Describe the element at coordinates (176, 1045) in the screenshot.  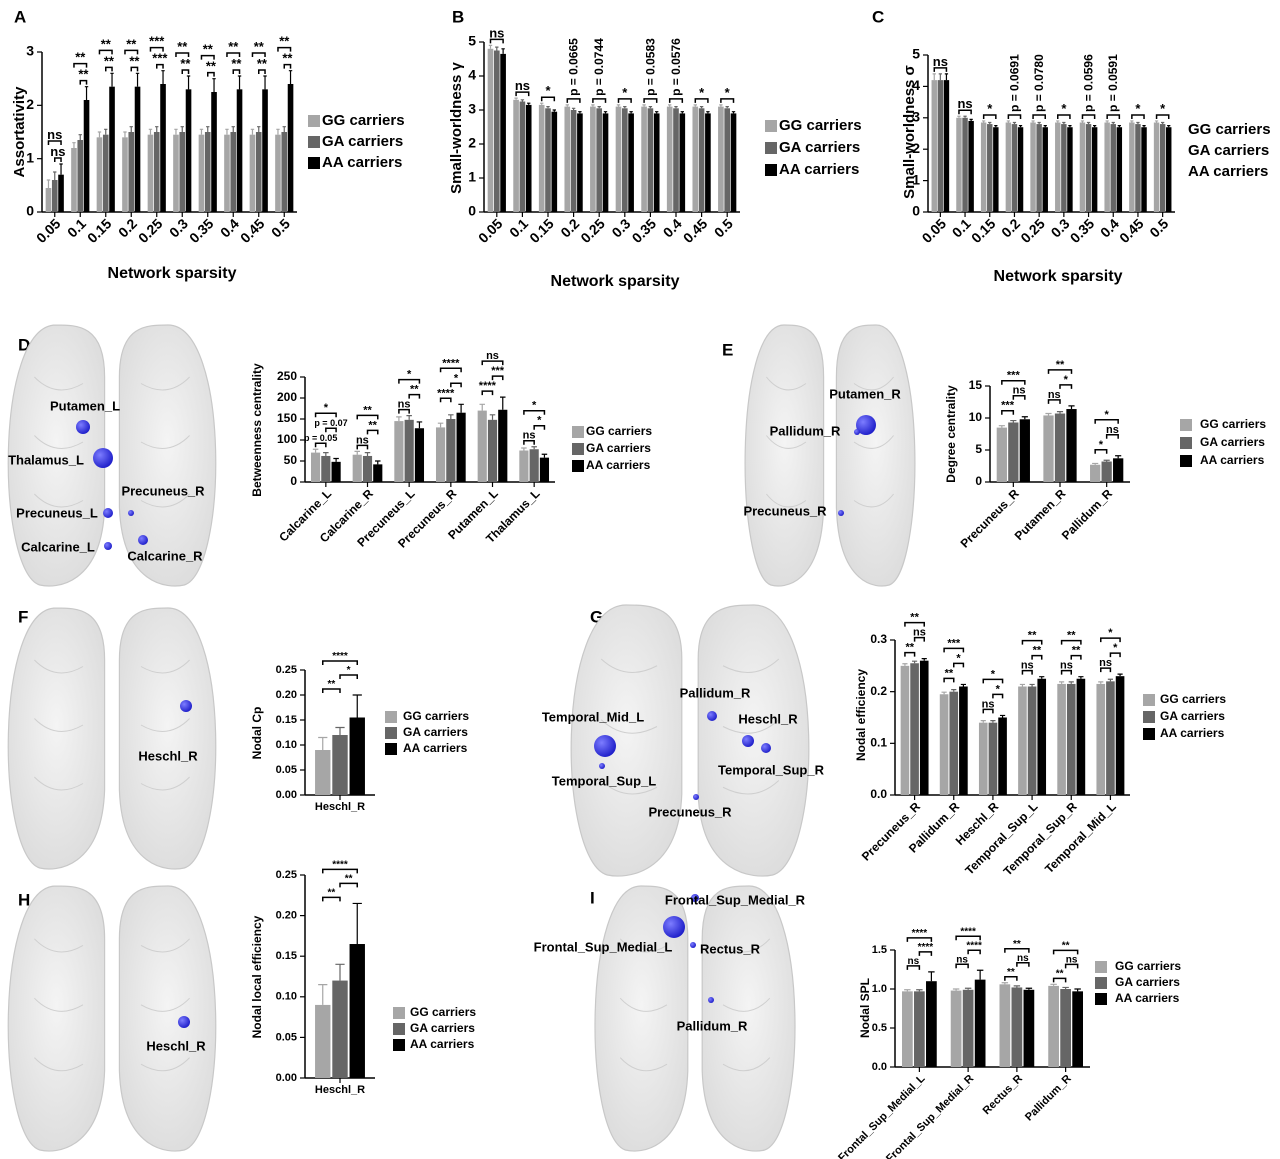
I see `region-label: Heschl_R` at that location.